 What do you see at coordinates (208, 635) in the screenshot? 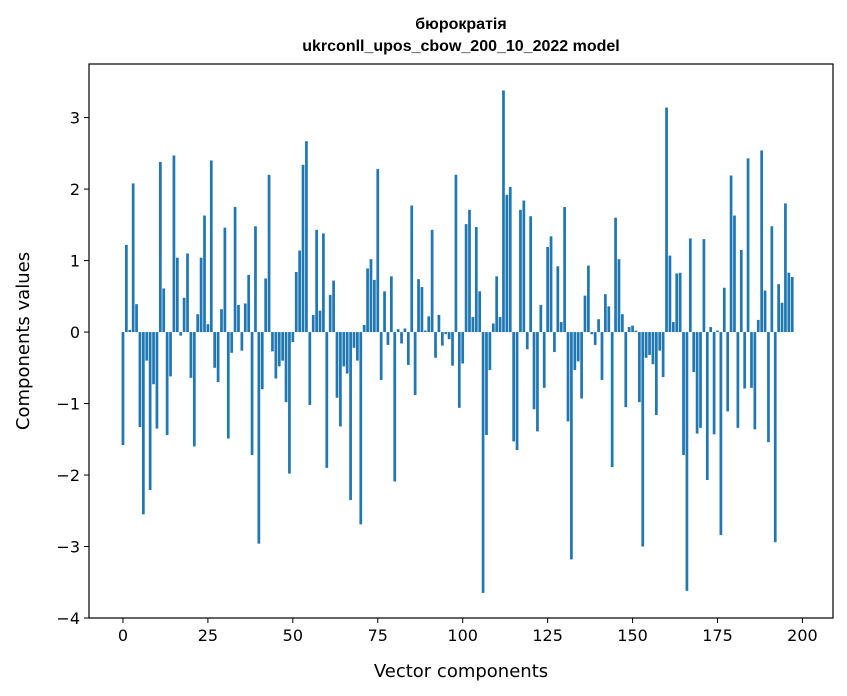
I see `x-tick-label: 25` at bounding box center [208, 635].